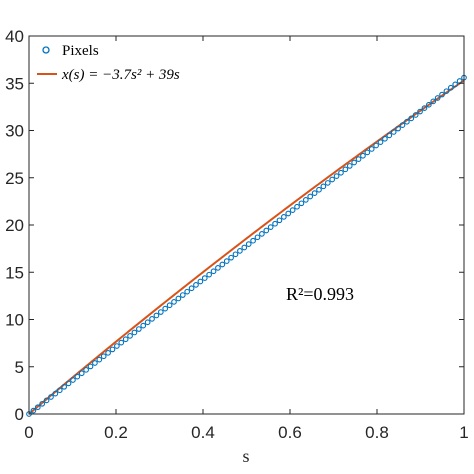 This screenshot has width=474, height=474. I want to click on x-tick-label: 0, so click(28, 432).